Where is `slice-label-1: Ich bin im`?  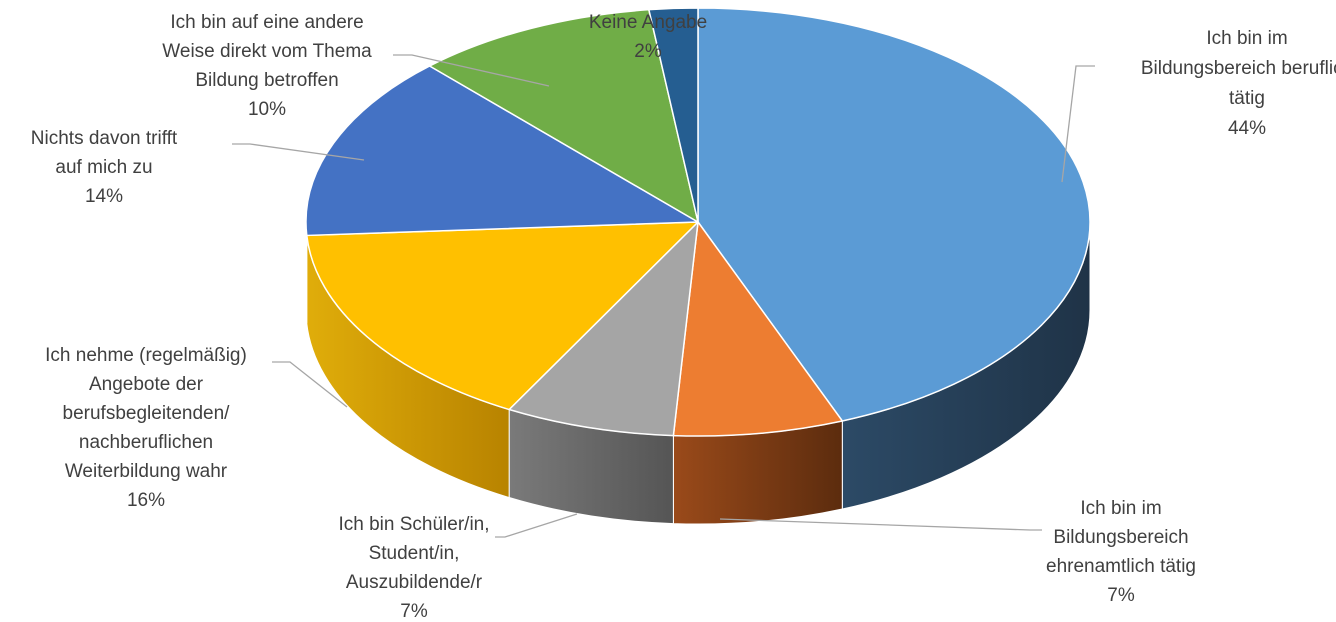 slice-label-1: Ich bin im is located at coordinates (1120, 508).